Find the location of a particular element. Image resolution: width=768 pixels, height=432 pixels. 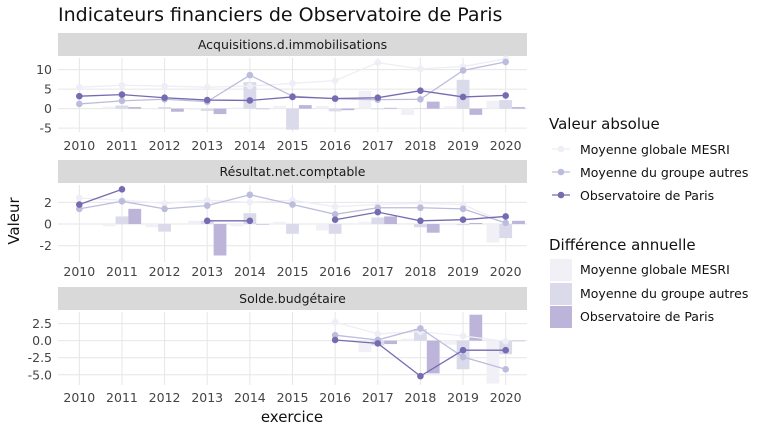

legend-point-swatch is located at coordinates (561, 172).